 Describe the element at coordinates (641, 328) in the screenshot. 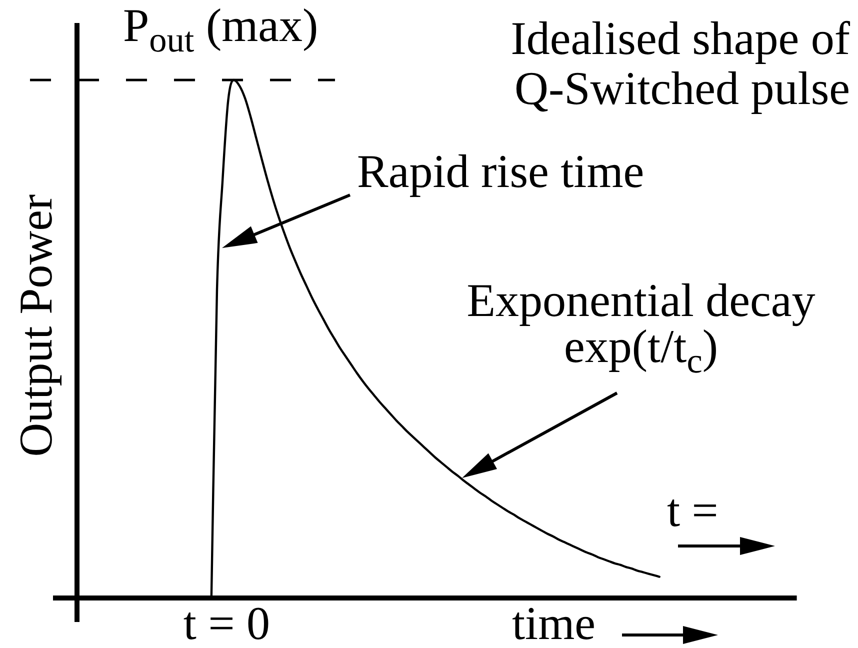

I see `annotation: Exponential decay exp(t/t$_{c}$)` at that location.